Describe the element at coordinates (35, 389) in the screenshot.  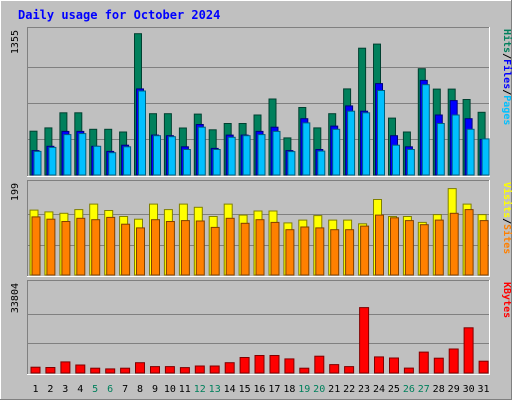
I see `day-label-1: 1` at that location.